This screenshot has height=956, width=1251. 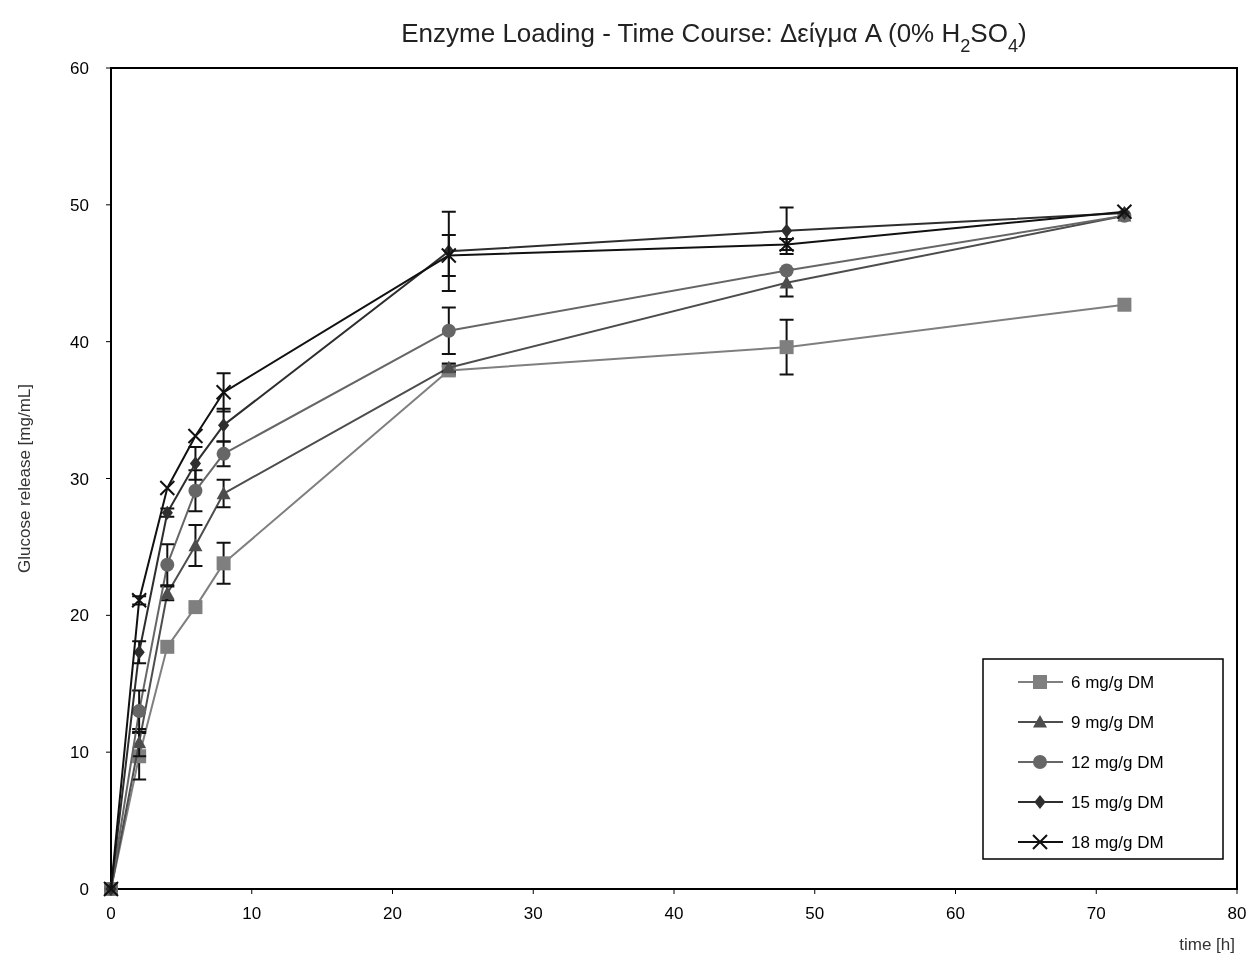 What do you see at coordinates (392, 913) in the screenshot?
I see `x-tick-label: 20` at bounding box center [392, 913].